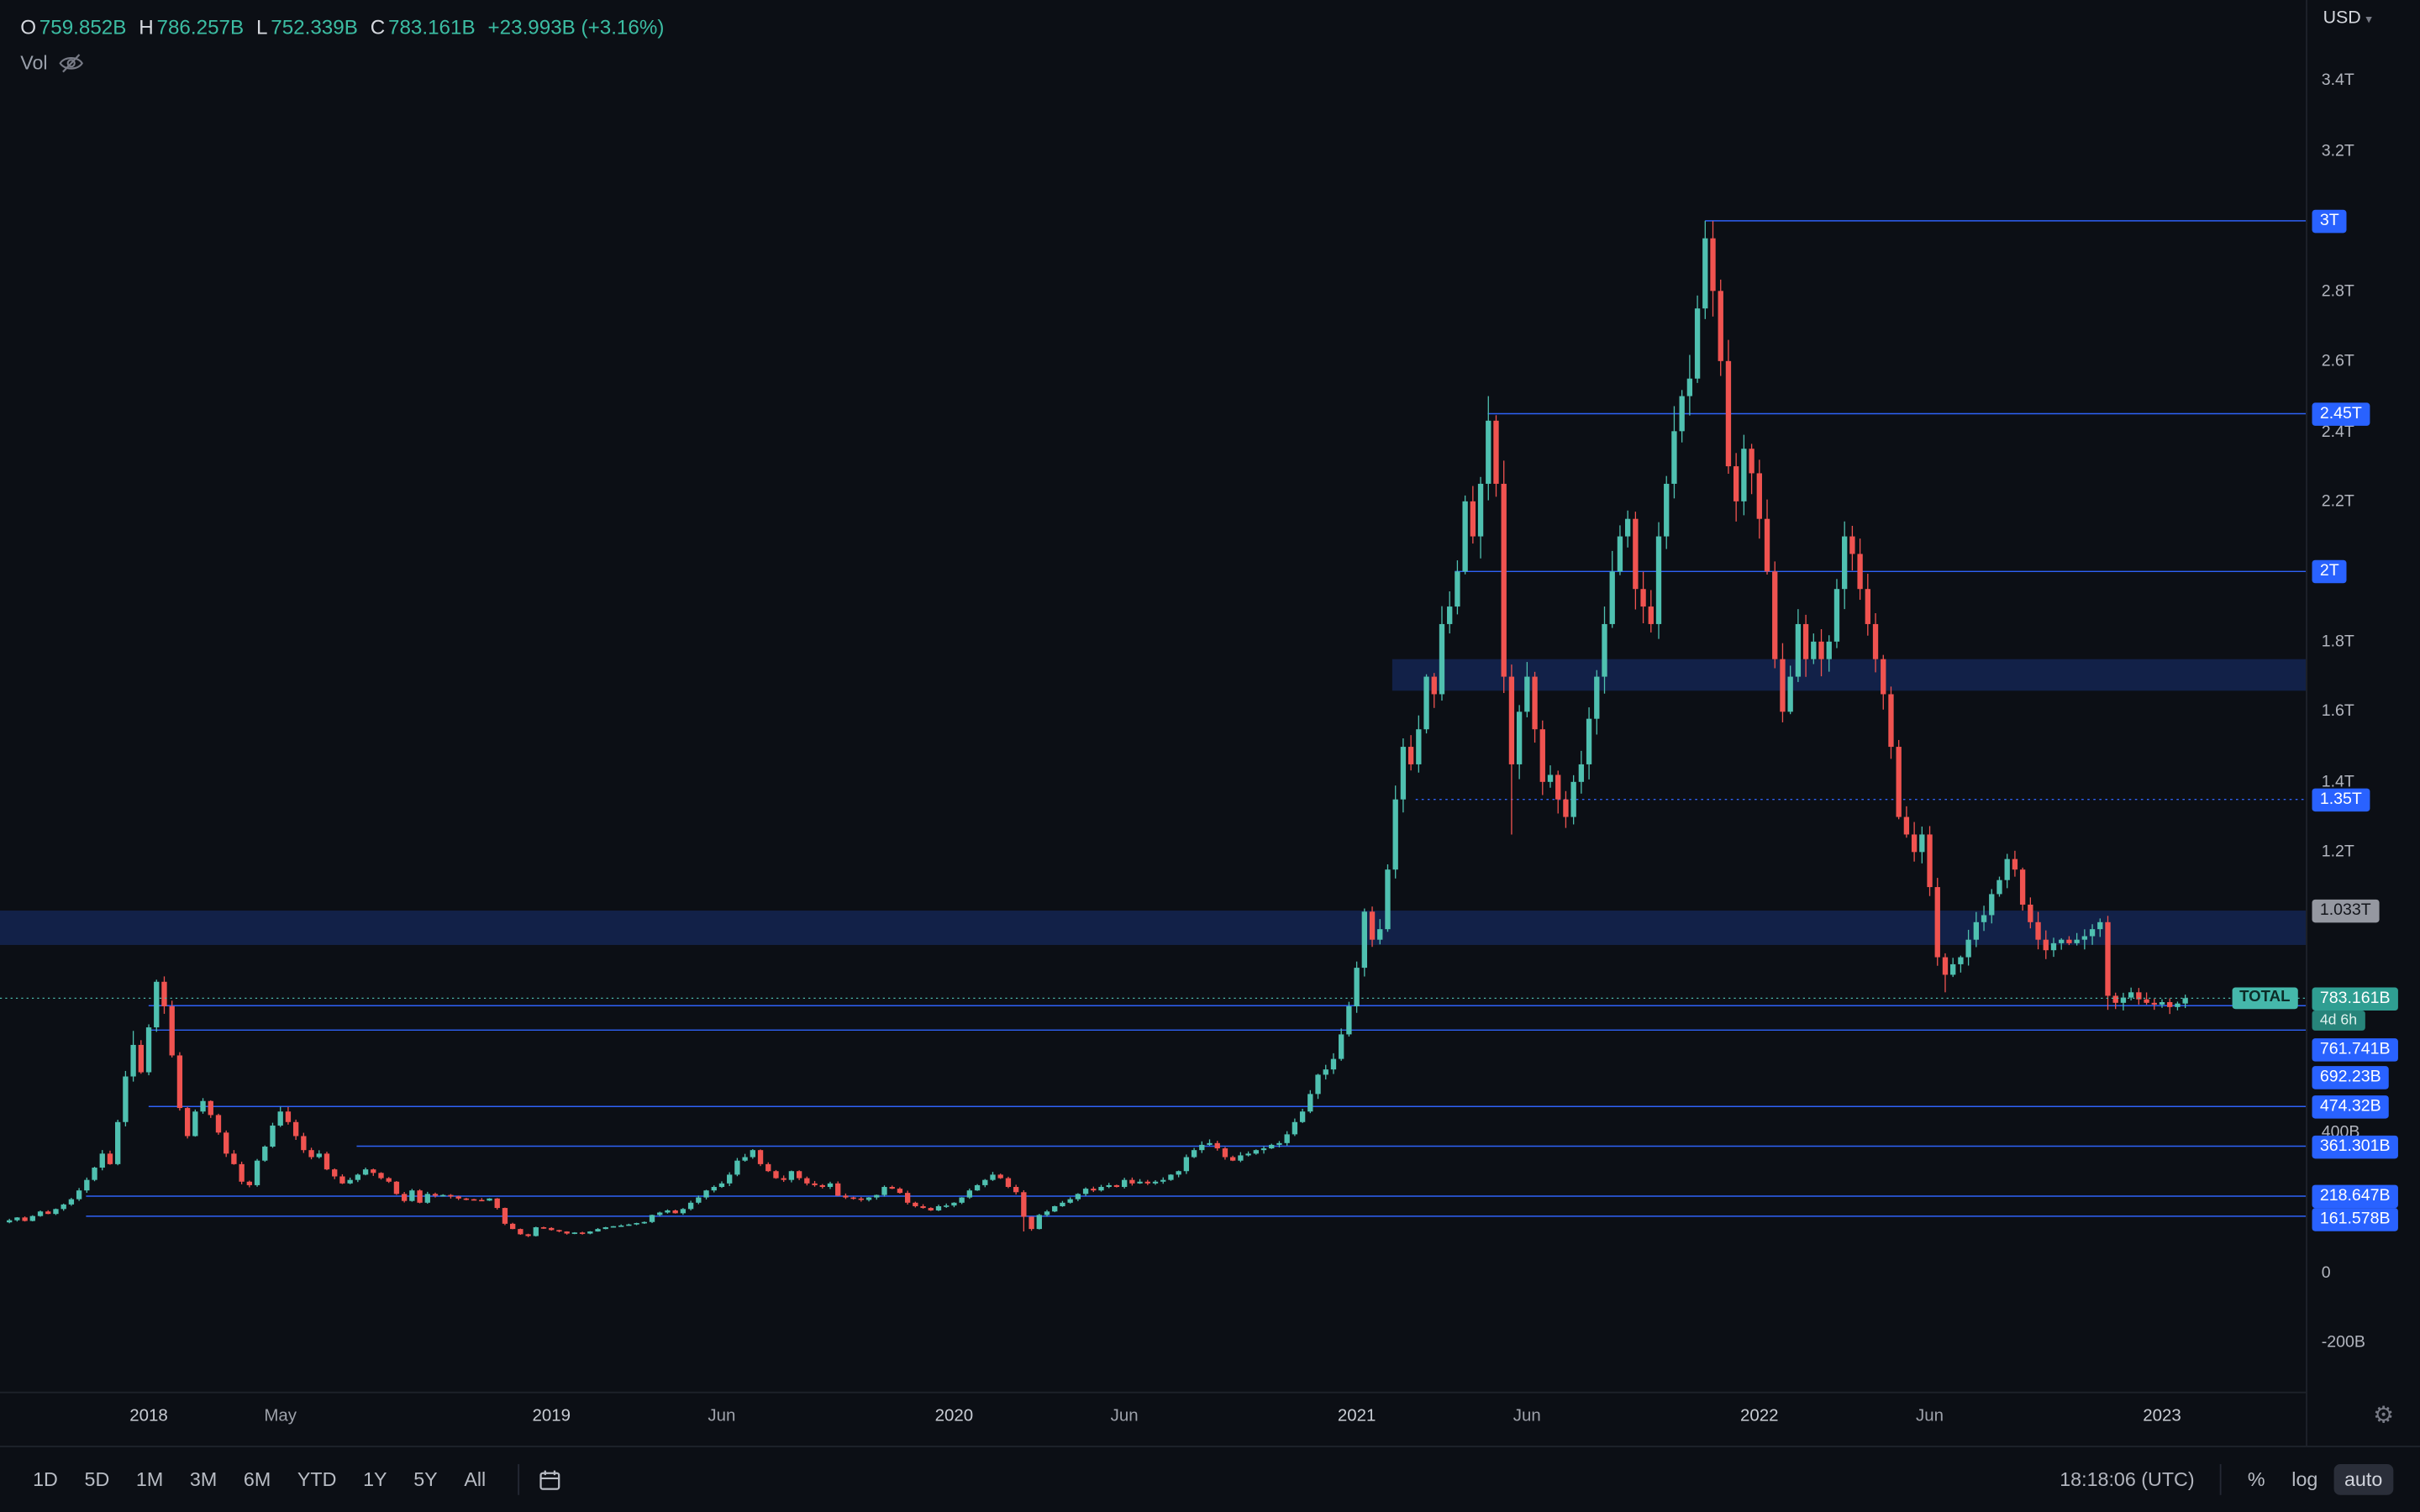 Image resolution: width=2420 pixels, height=1512 pixels. What do you see at coordinates (2338, 1021) in the screenshot?
I see `bar-countdown-badge: 4d 6h` at bounding box center [2338, 1021].